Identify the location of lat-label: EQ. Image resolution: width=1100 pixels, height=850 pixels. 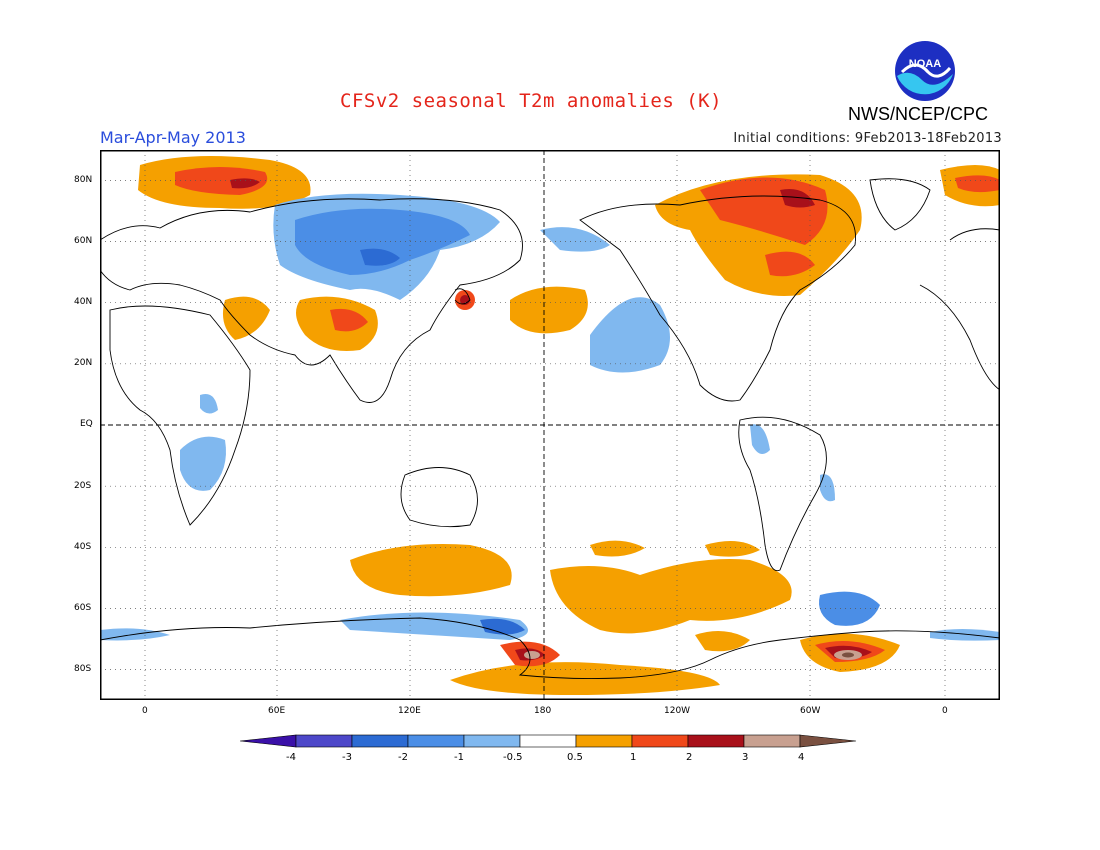
(86, 424).